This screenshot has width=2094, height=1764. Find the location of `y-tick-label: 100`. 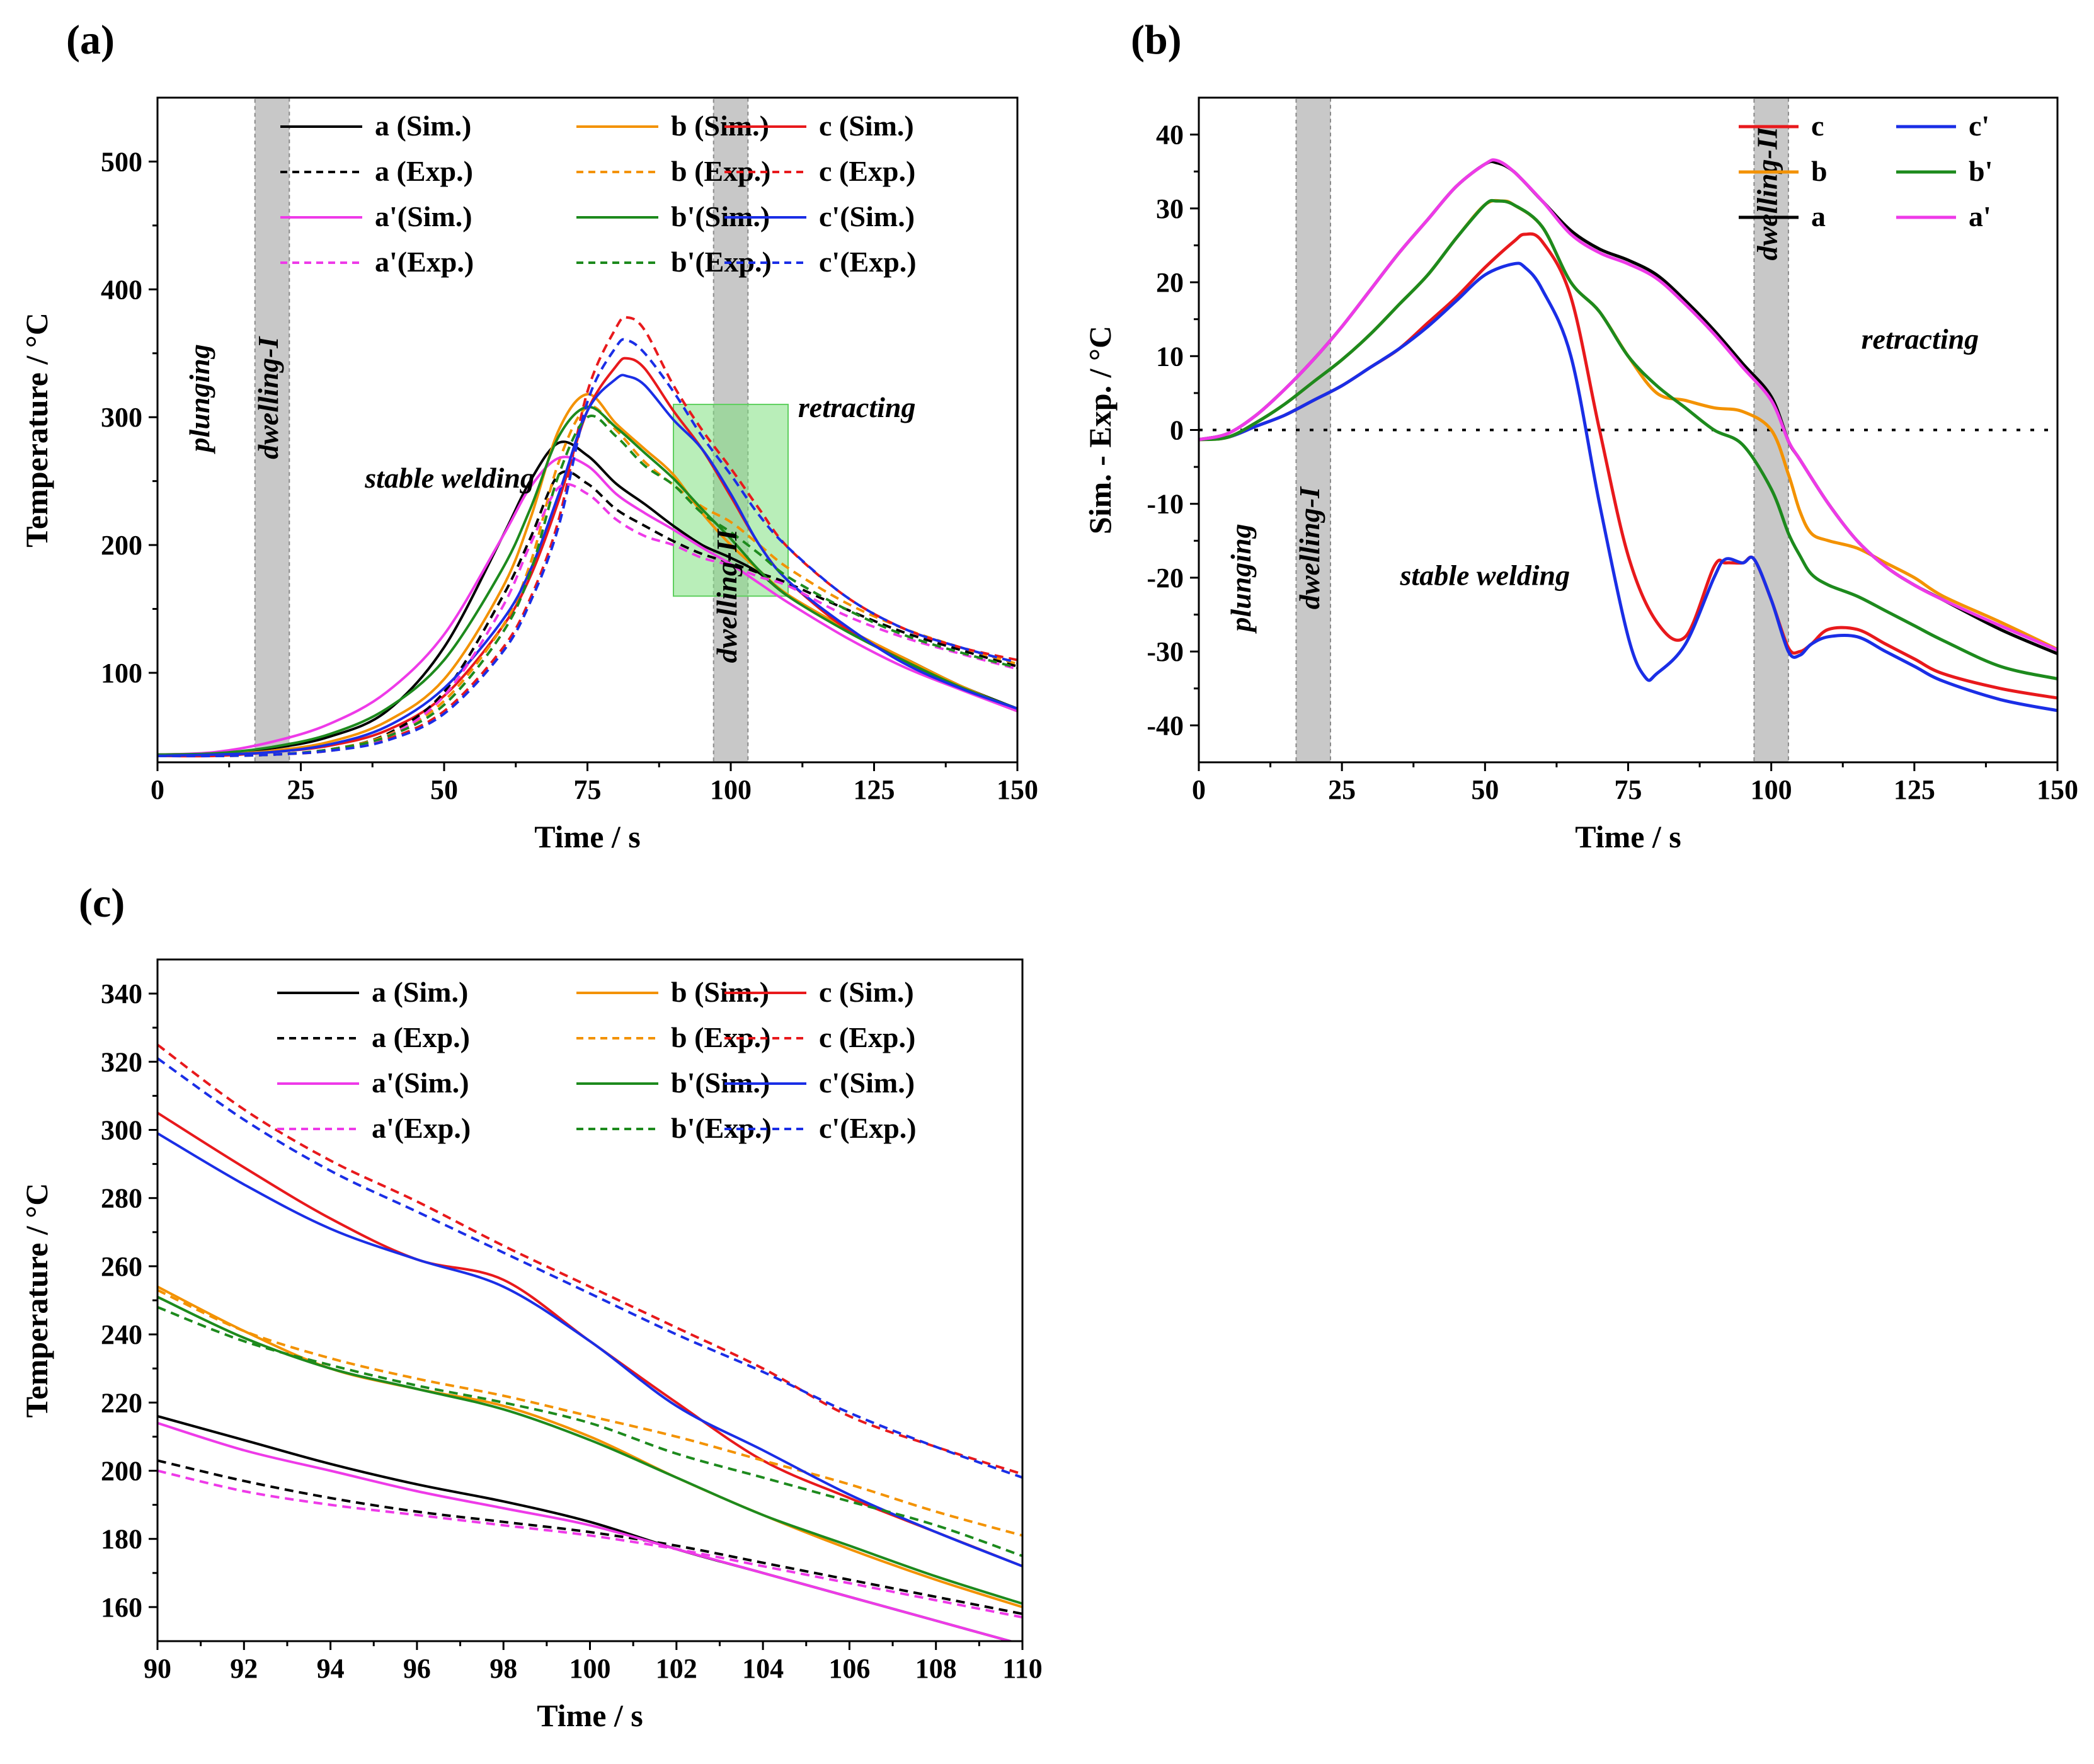

y-tick-label: 100 is located at coordinates (121, 673).